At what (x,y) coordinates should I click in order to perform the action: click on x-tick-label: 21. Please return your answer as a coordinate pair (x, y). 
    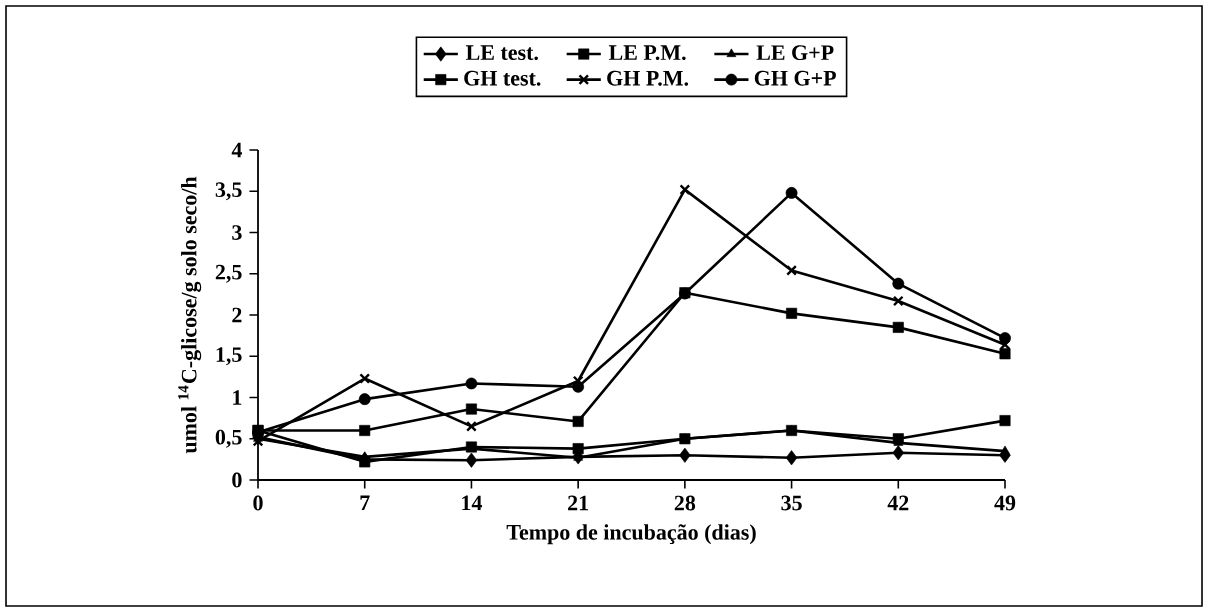
    Looking at the image, I should click on (578, 503).